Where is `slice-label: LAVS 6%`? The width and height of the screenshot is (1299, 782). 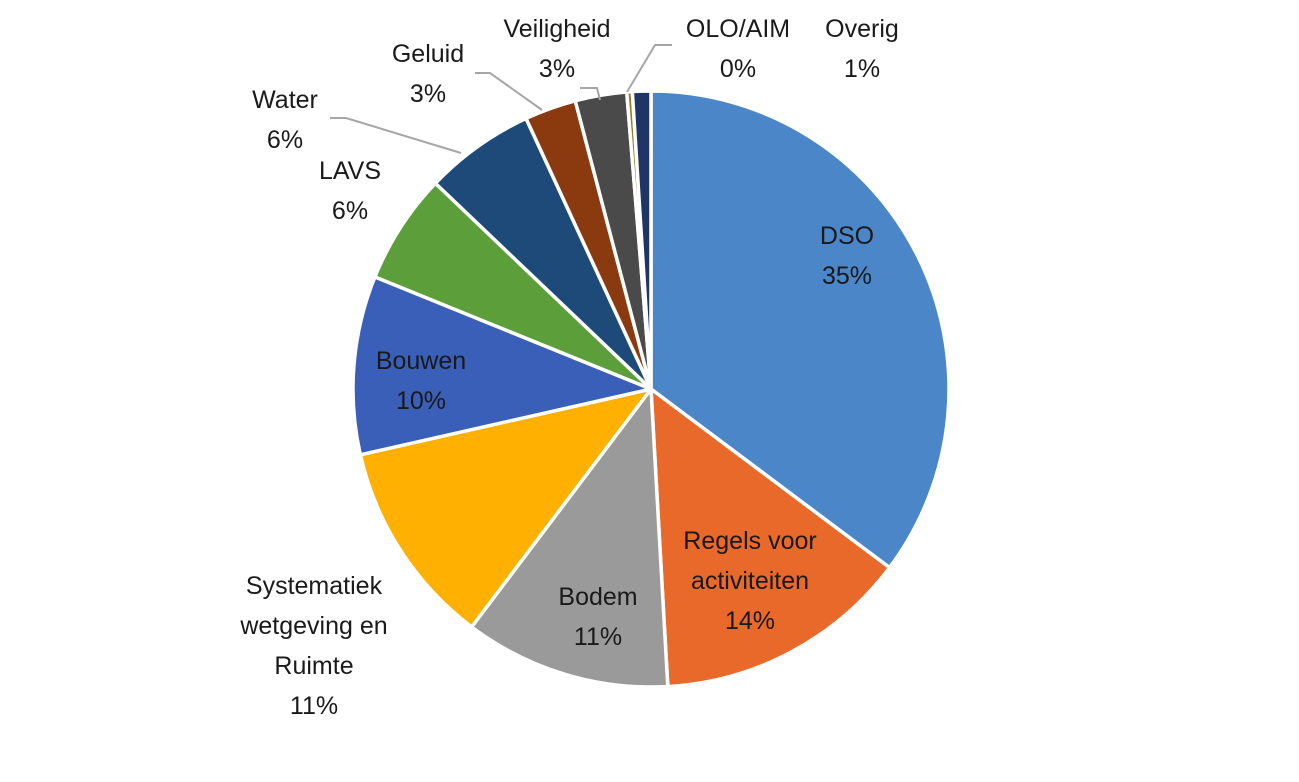 slice-label: LAVS 6% is located at coordinates (350, 191).